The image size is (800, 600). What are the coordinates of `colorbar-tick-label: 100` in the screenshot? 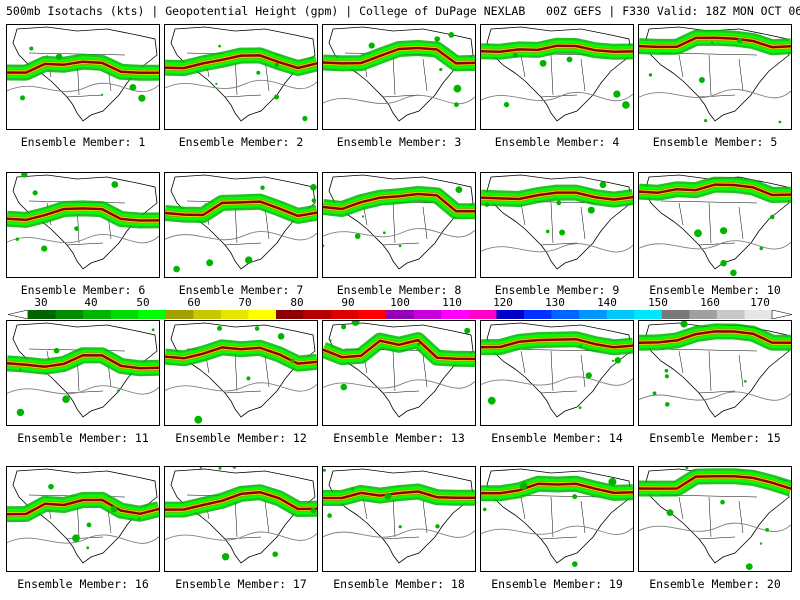 It's located at (400, 302).